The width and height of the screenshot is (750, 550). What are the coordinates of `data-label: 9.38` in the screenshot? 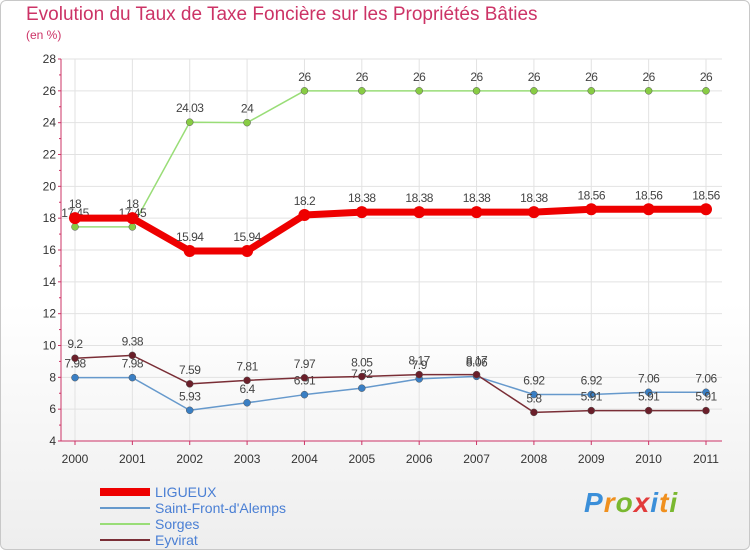 It's located at (133, 341).